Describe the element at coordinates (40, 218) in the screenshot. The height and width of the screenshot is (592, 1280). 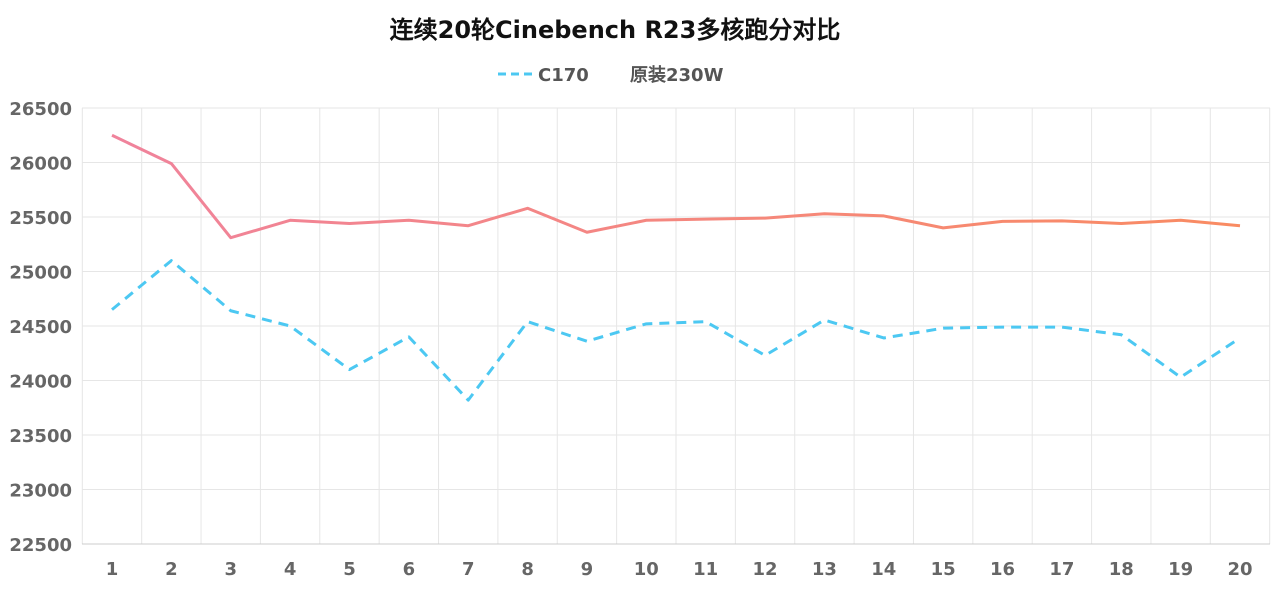
I see `y-tick-label: 25500` at that location.